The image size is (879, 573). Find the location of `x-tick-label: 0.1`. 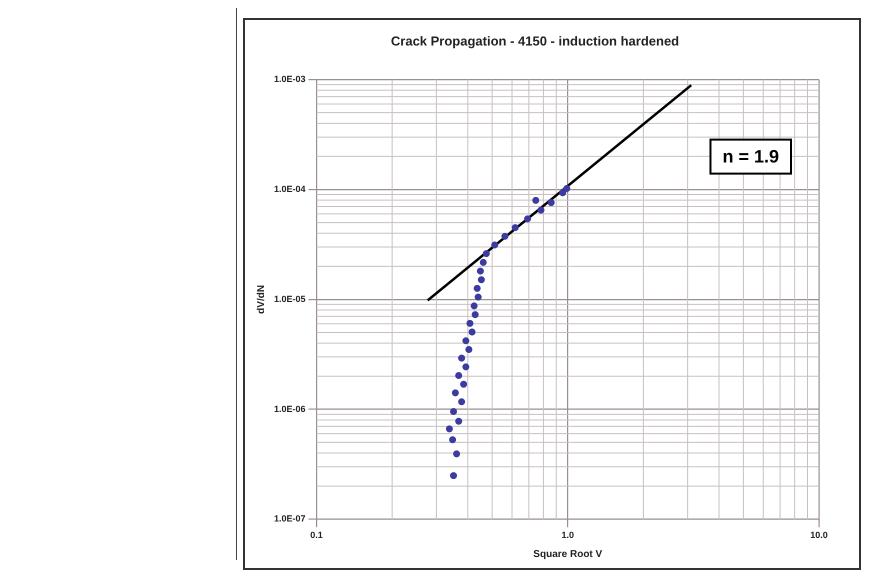

x-tick-label: 0.1 is located at coordinates (316, 535).